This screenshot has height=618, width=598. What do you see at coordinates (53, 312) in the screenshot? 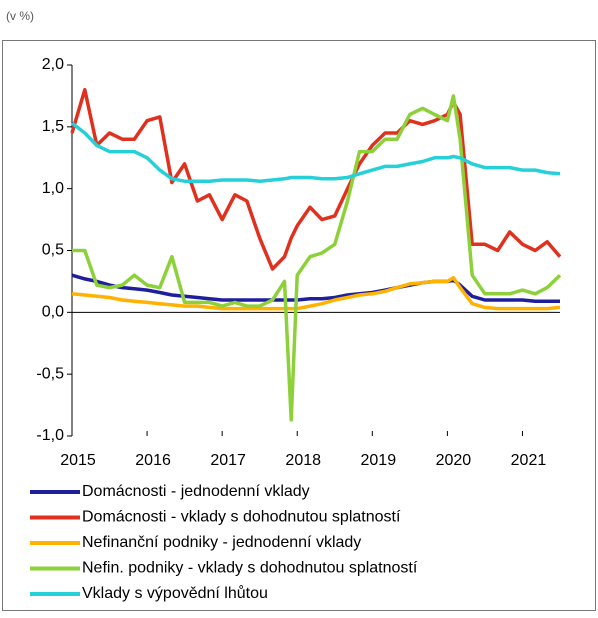
I see `y-tick-label: 0,0` at bounding box center [53, 312].